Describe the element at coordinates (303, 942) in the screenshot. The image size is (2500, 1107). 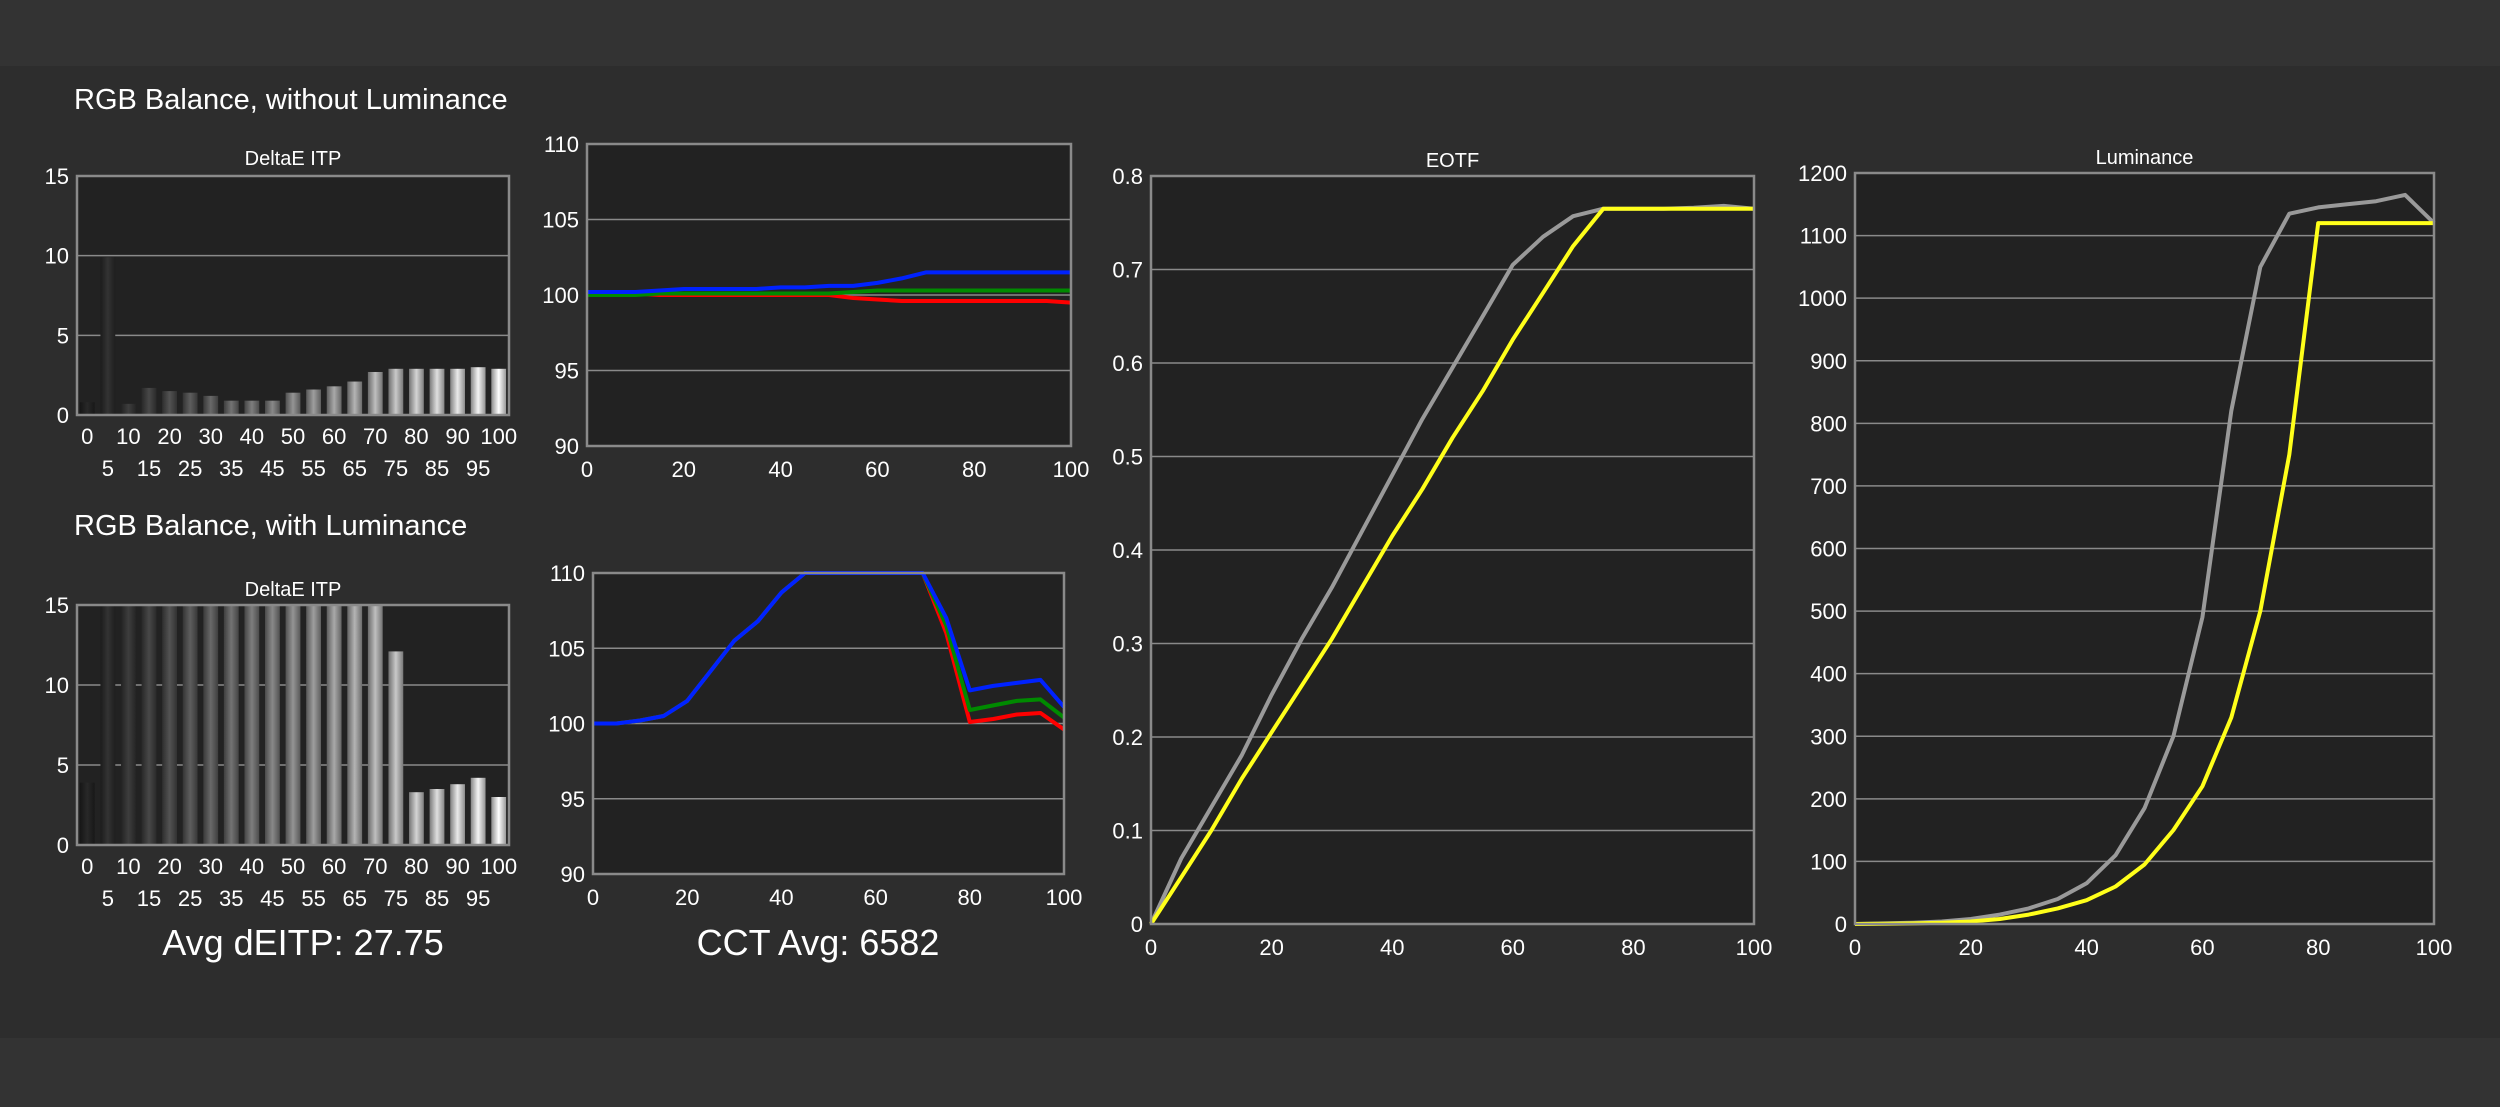
I see `avg-deitp-summary: Avg dEITP: 27.75` at that location.